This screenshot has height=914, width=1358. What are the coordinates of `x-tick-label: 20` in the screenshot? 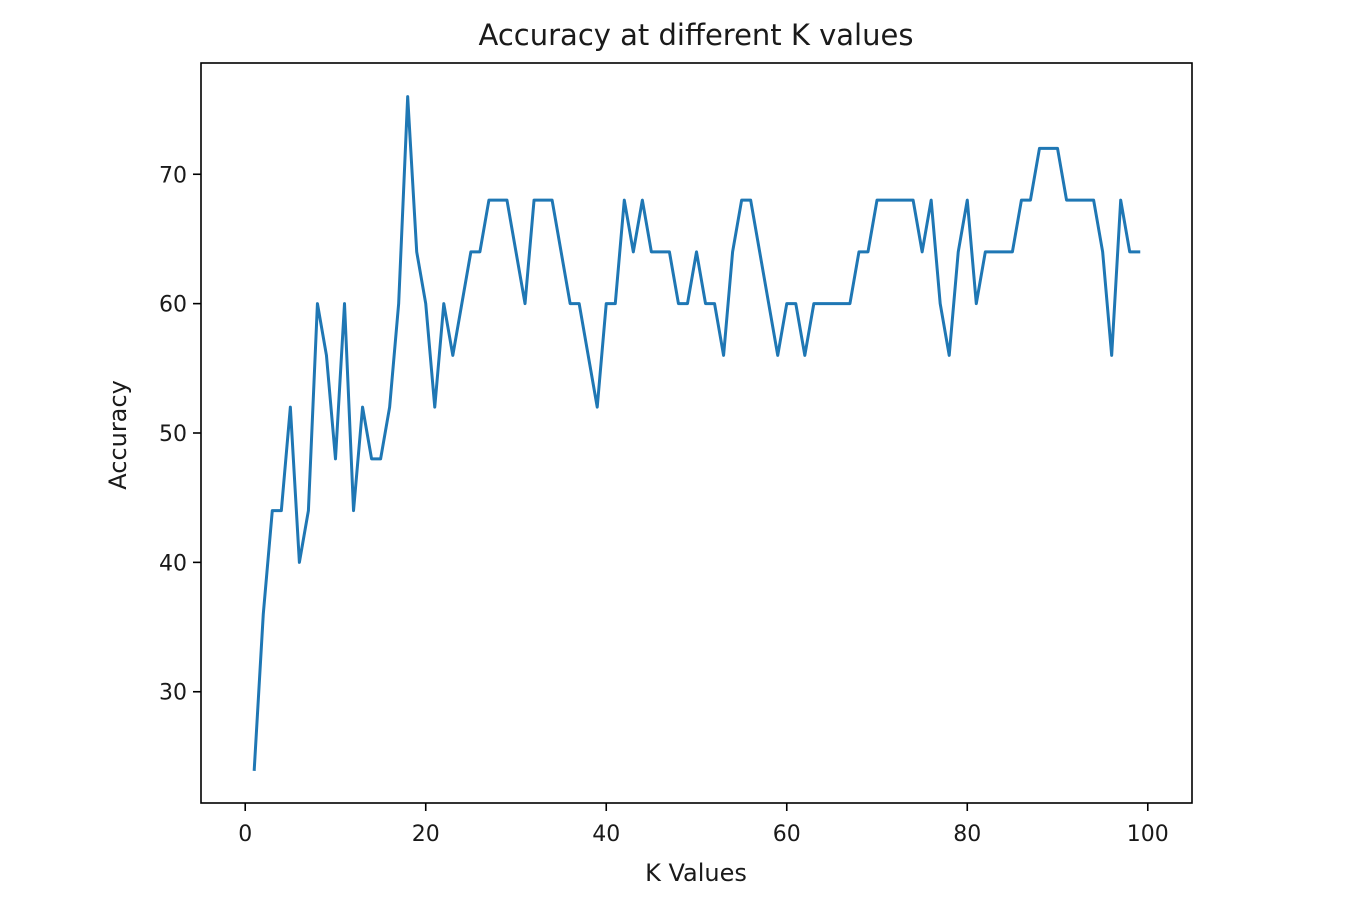 It's located at (426, 834).